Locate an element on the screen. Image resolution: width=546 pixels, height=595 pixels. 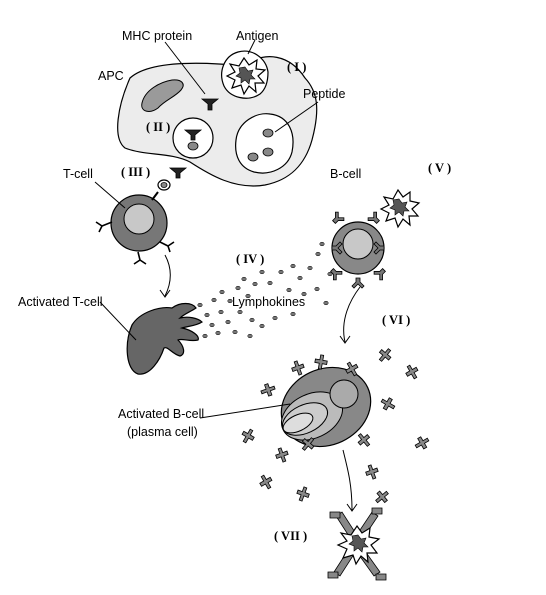
antigen-burst-icon is located at coordinates (246, 76).